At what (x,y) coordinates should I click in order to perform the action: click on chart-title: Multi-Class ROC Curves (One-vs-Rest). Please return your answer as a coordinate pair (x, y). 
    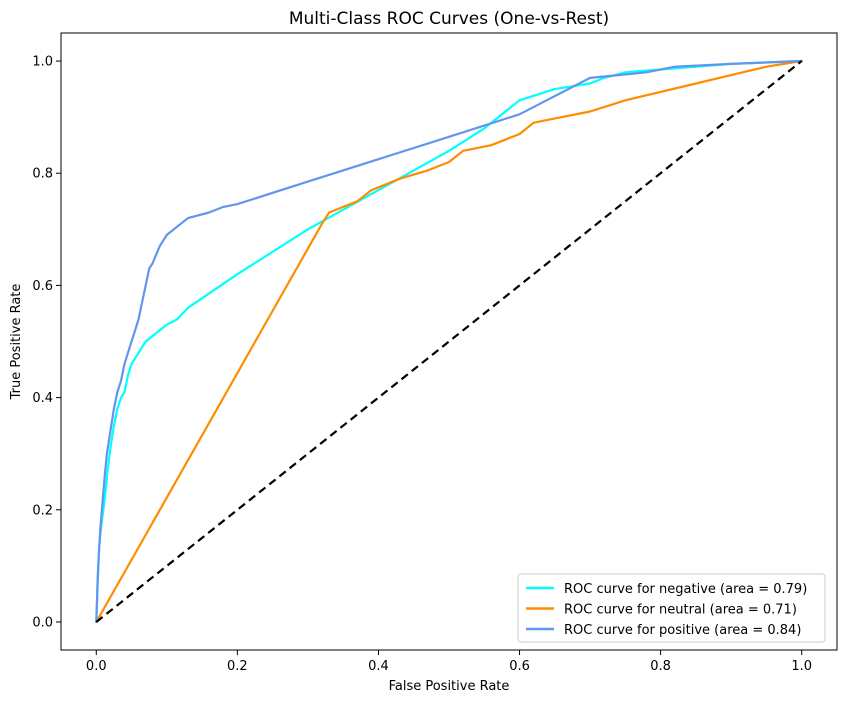
    Looking at the image, I should click on (449, 19).